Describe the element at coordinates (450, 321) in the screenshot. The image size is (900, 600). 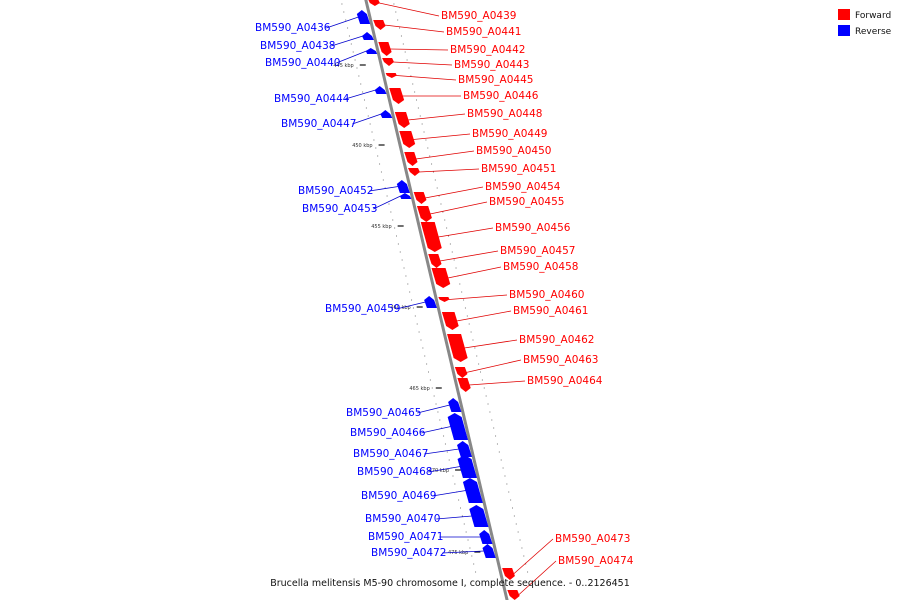
I see `gene-block-bm590_a0461` at that location.